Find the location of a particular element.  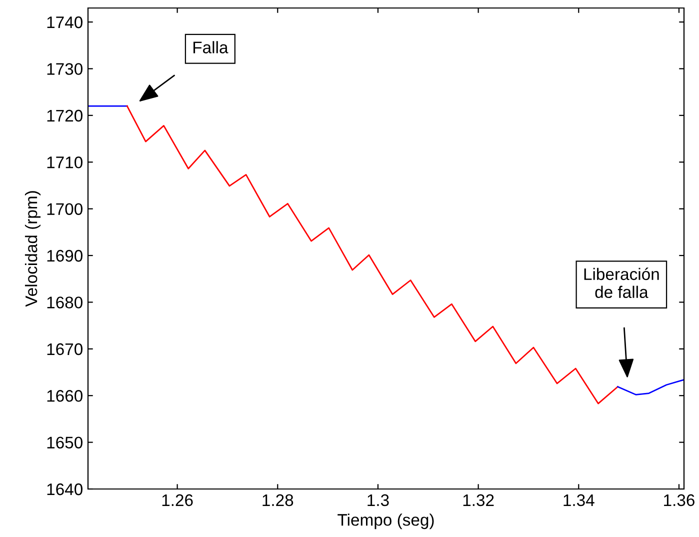

y-tick-label: 1670 is located at coordinates (64, 349).